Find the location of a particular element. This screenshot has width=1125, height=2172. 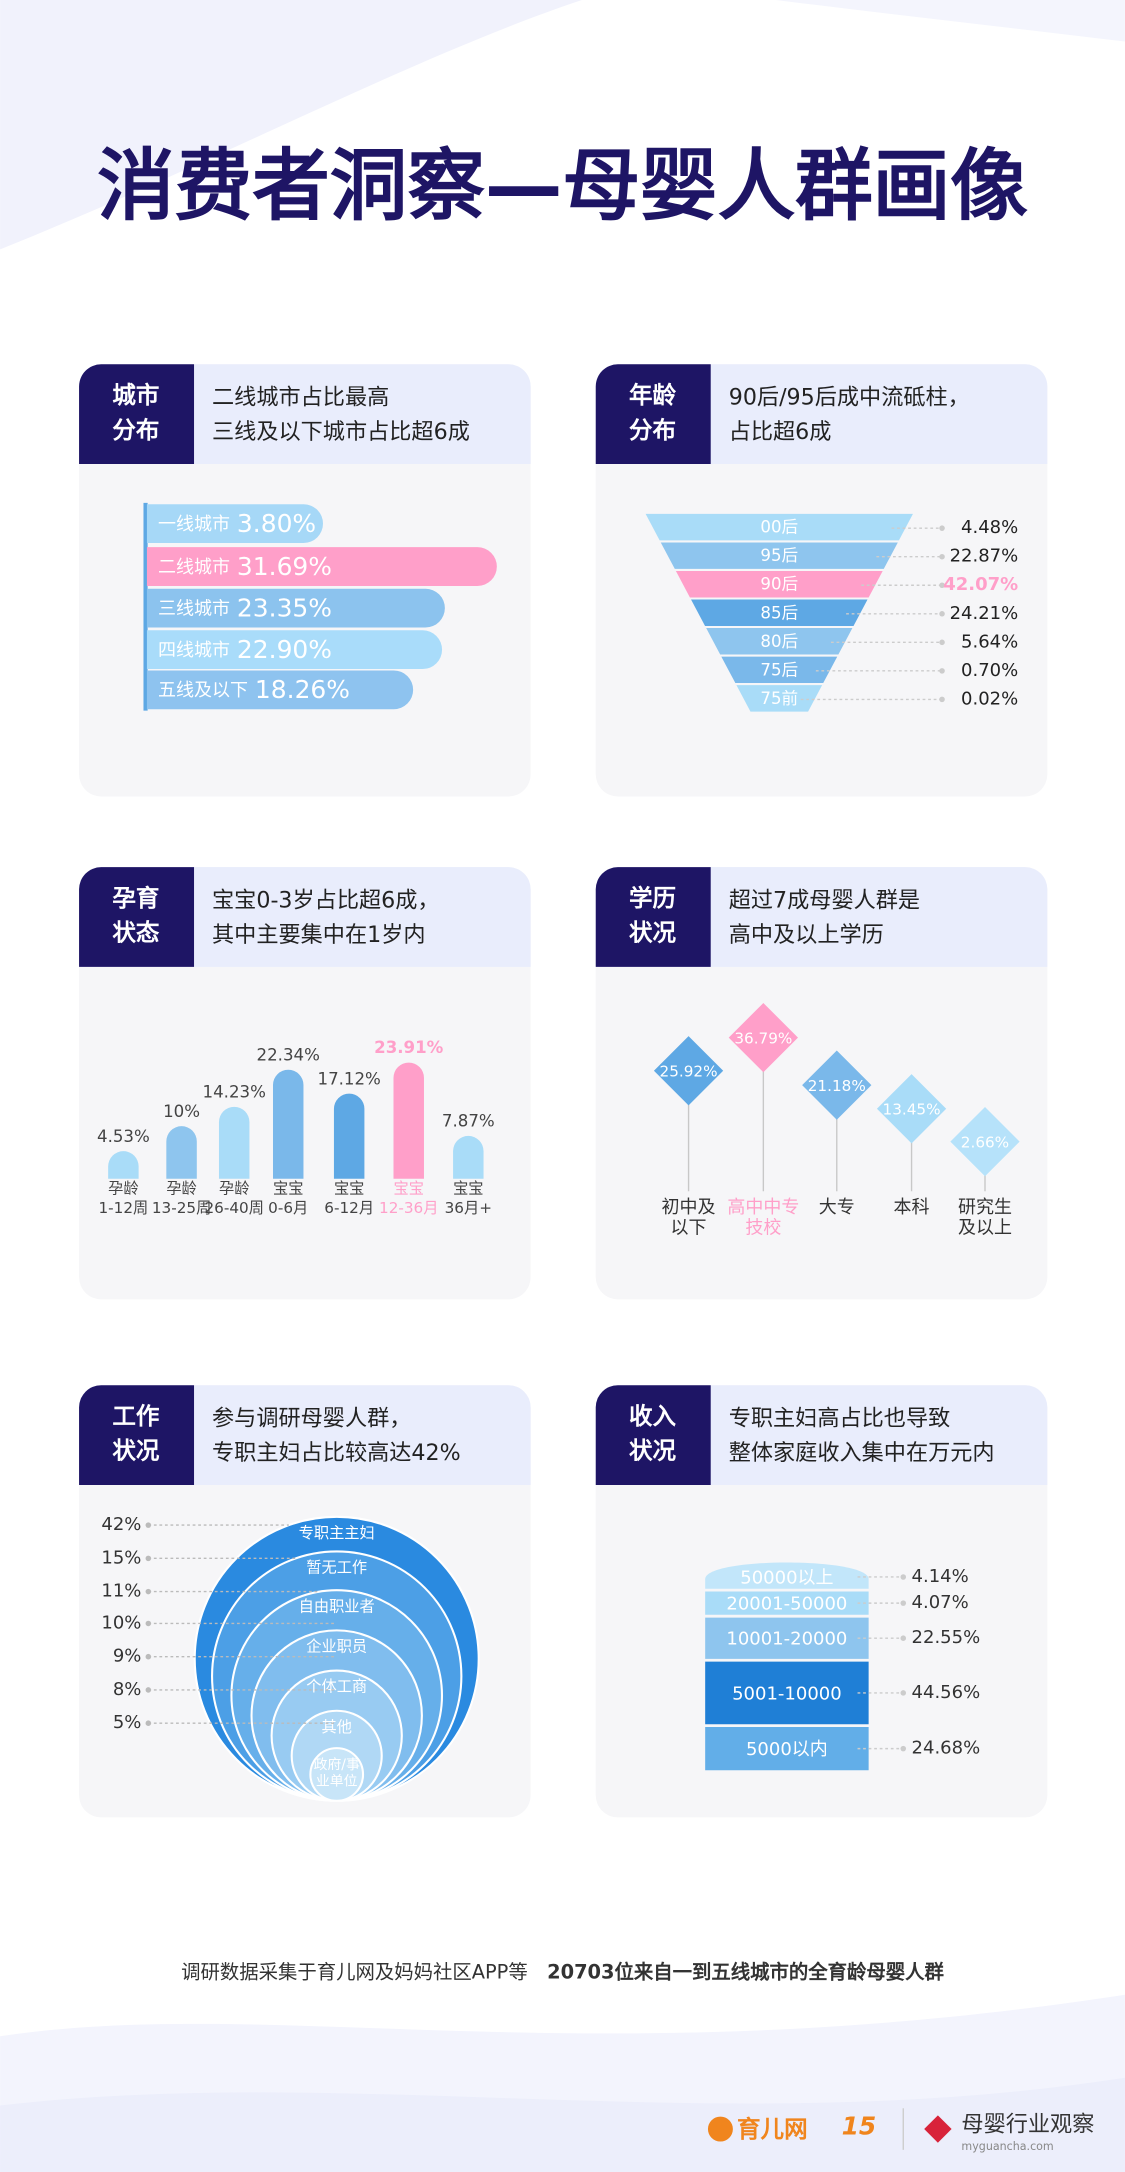

value-label: 5% is located at coordinates (127, 1722).